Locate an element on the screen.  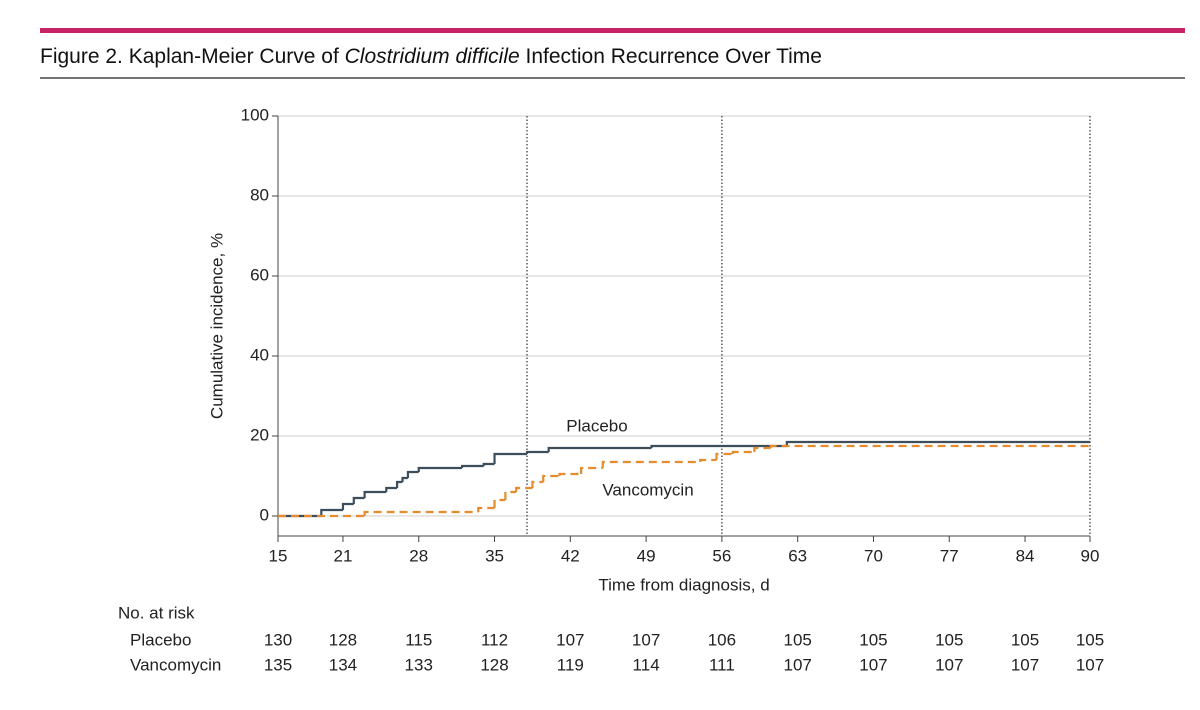
x-tick-label: 15 is located at coordinates (278, 555).